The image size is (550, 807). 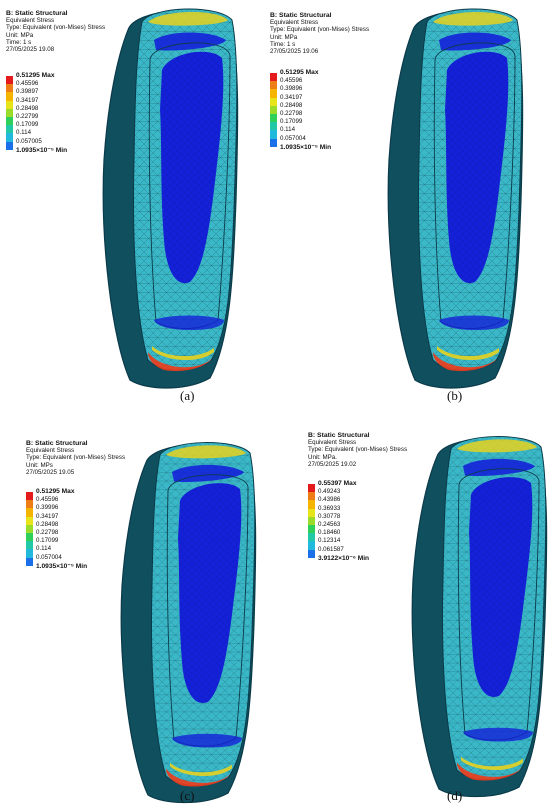 I want to click on legend-label: 3.9122×10⁻⁶ Min, so click(x=344, y=558).